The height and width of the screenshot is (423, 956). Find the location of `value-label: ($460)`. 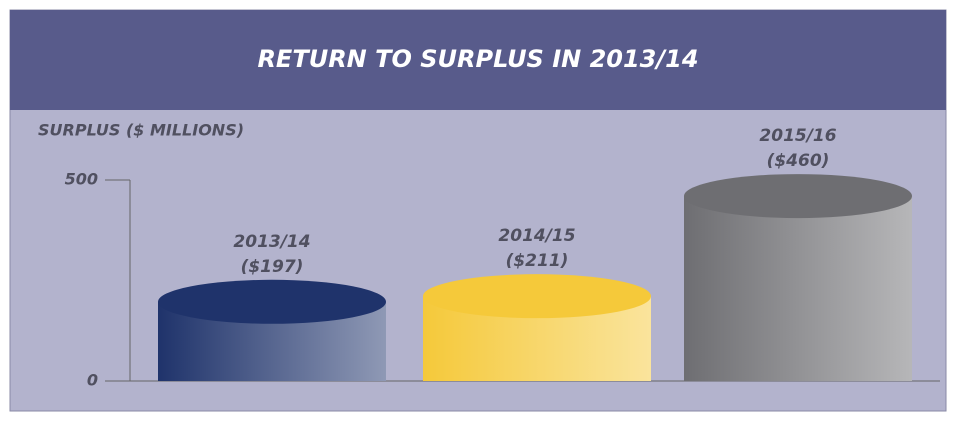

value-label: ($460) is located at coordinates (798, 161).